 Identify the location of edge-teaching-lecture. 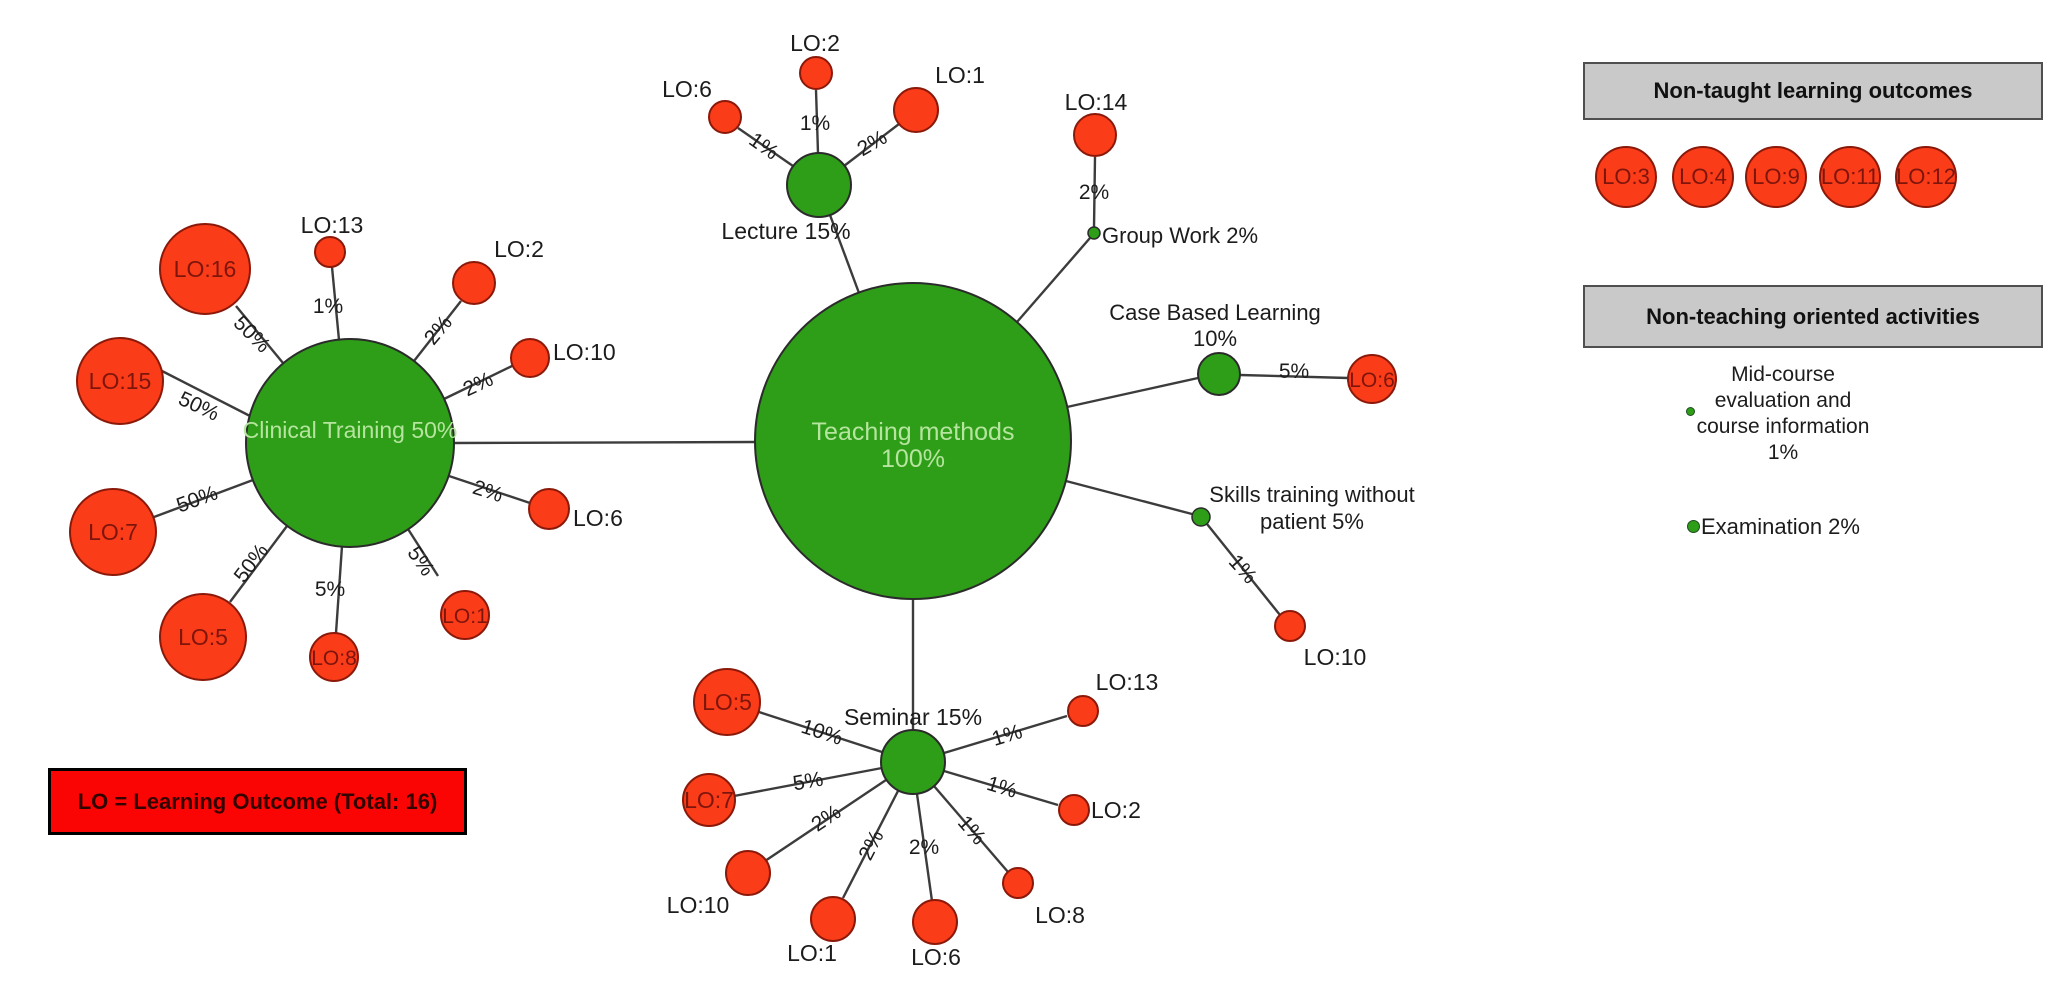
(844, 254).